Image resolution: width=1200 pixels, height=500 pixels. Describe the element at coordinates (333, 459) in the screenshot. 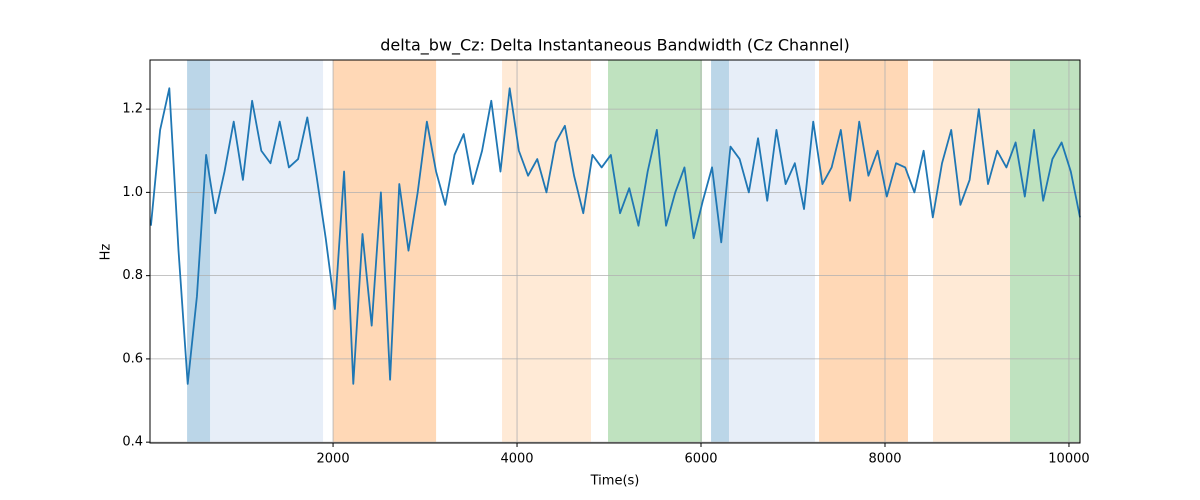

I see `x-tick-label: 2000` at that location.